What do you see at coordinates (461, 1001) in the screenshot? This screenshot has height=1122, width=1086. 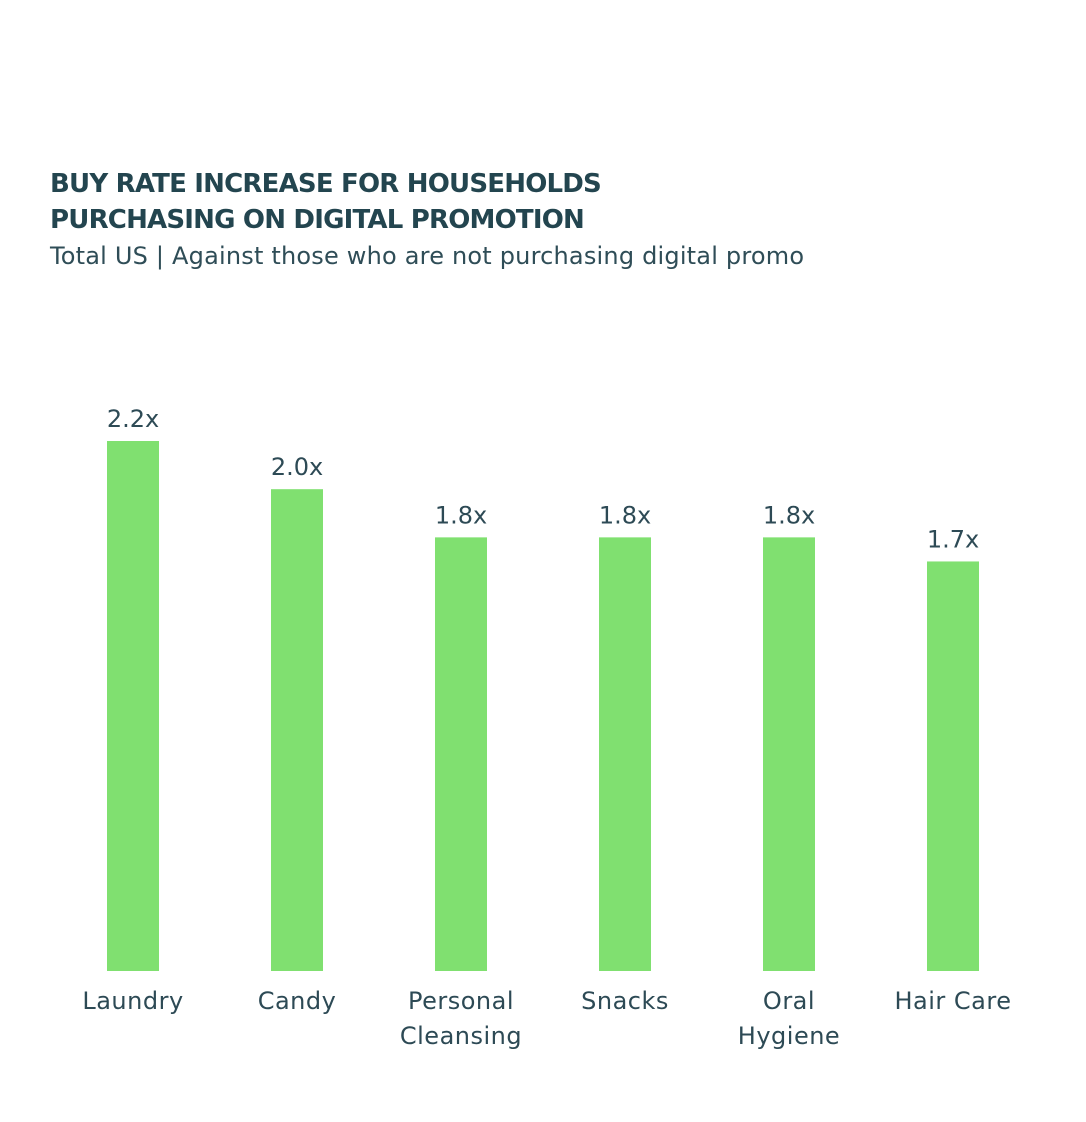 I see `category-label-2-line-0: Personal` at bounding box center [461, 1001].